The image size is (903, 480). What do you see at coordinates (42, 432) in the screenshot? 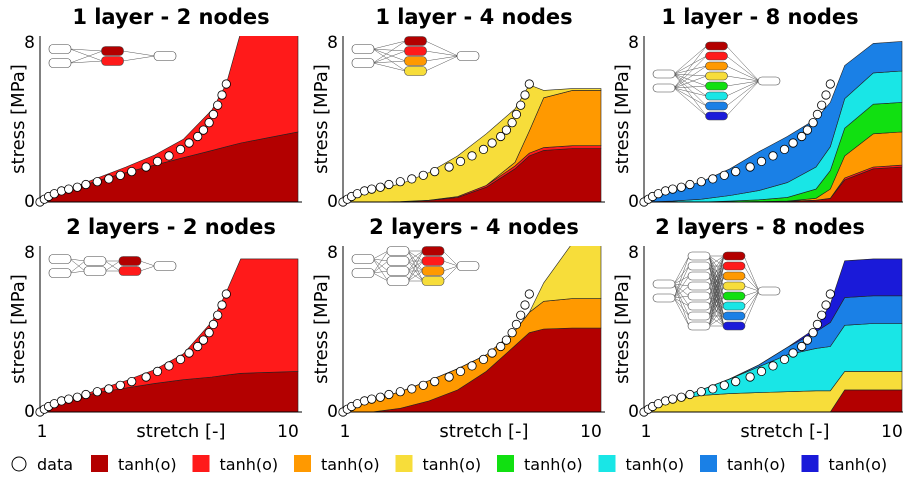
I see `x-tick-label: 1` at bounding box center [42, 432].